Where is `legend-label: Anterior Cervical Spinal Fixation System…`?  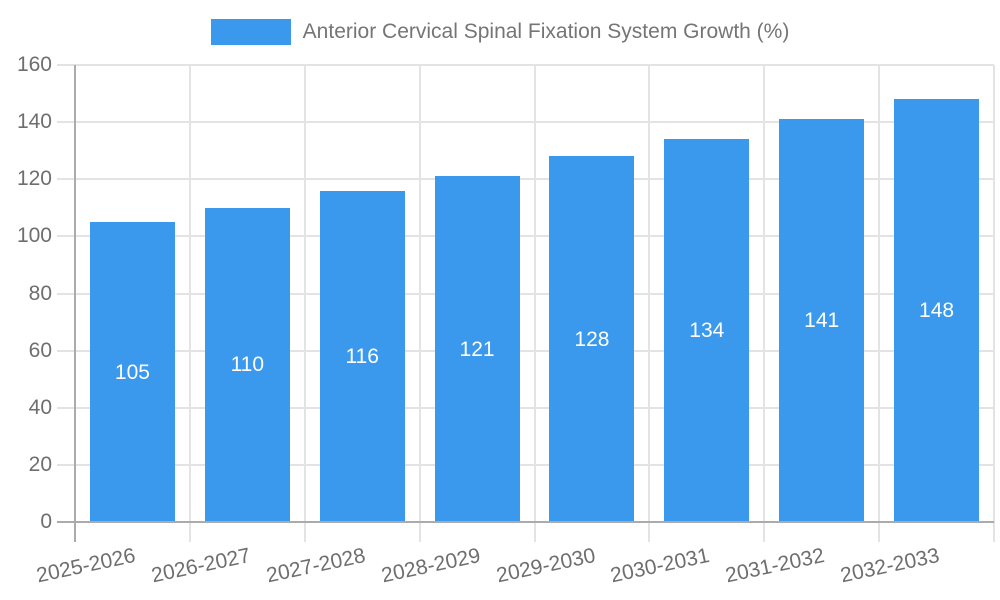
legend-label: Anterior Cervical Spinal Fixation System… is located at coordinates (546, 31).